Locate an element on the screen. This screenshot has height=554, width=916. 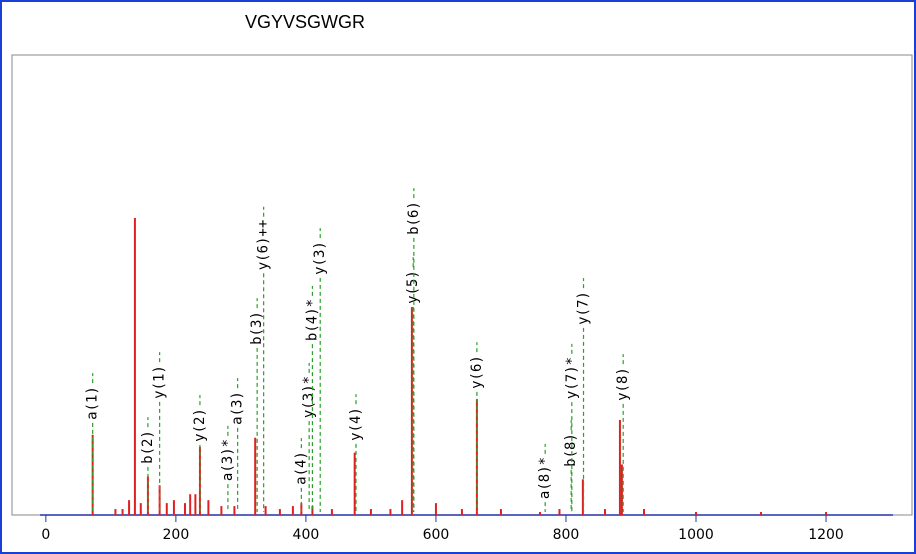
peak-annotation: a(3) is located at coordinates (238, 408).